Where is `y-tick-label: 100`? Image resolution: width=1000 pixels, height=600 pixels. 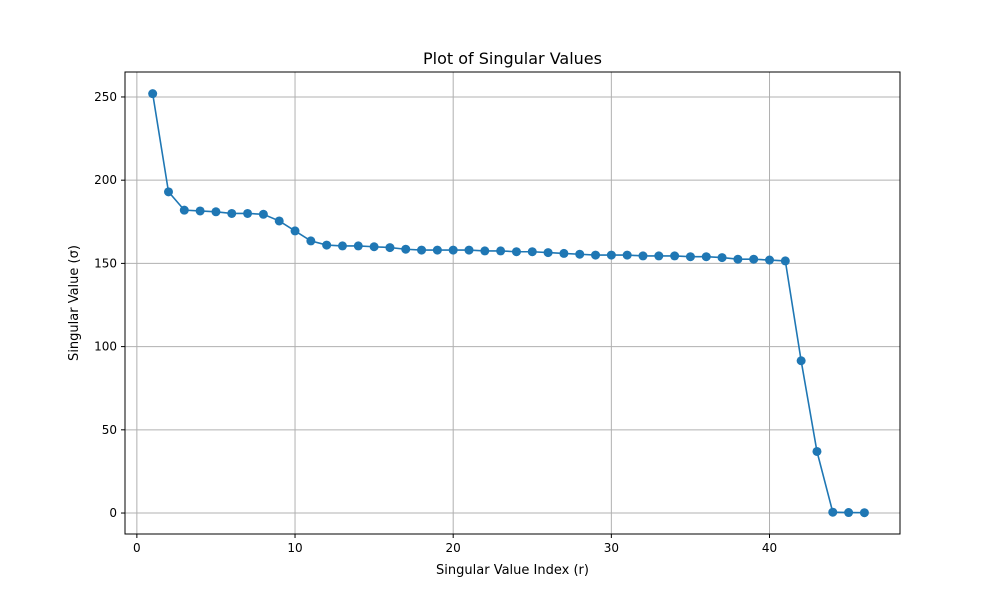 y-tick-label: 100 is located at coordinates (105, 347).